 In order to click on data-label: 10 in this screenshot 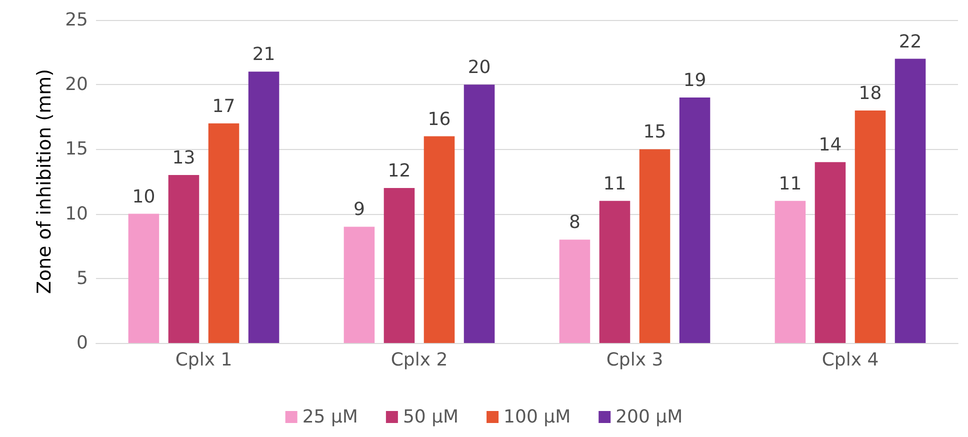, I will do `click(144, 197)`.